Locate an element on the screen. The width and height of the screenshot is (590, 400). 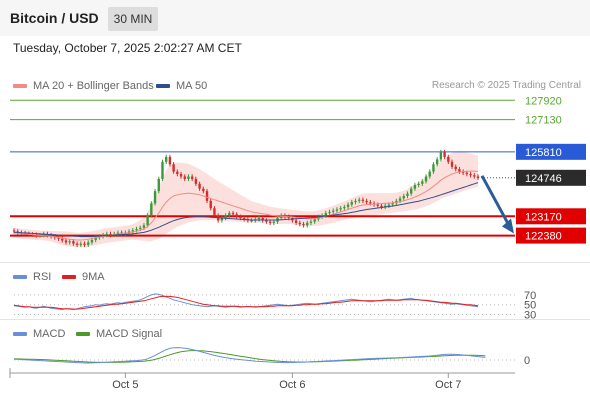
macd-signal-legend: MACD Signal is located at coordinates (119, 334).